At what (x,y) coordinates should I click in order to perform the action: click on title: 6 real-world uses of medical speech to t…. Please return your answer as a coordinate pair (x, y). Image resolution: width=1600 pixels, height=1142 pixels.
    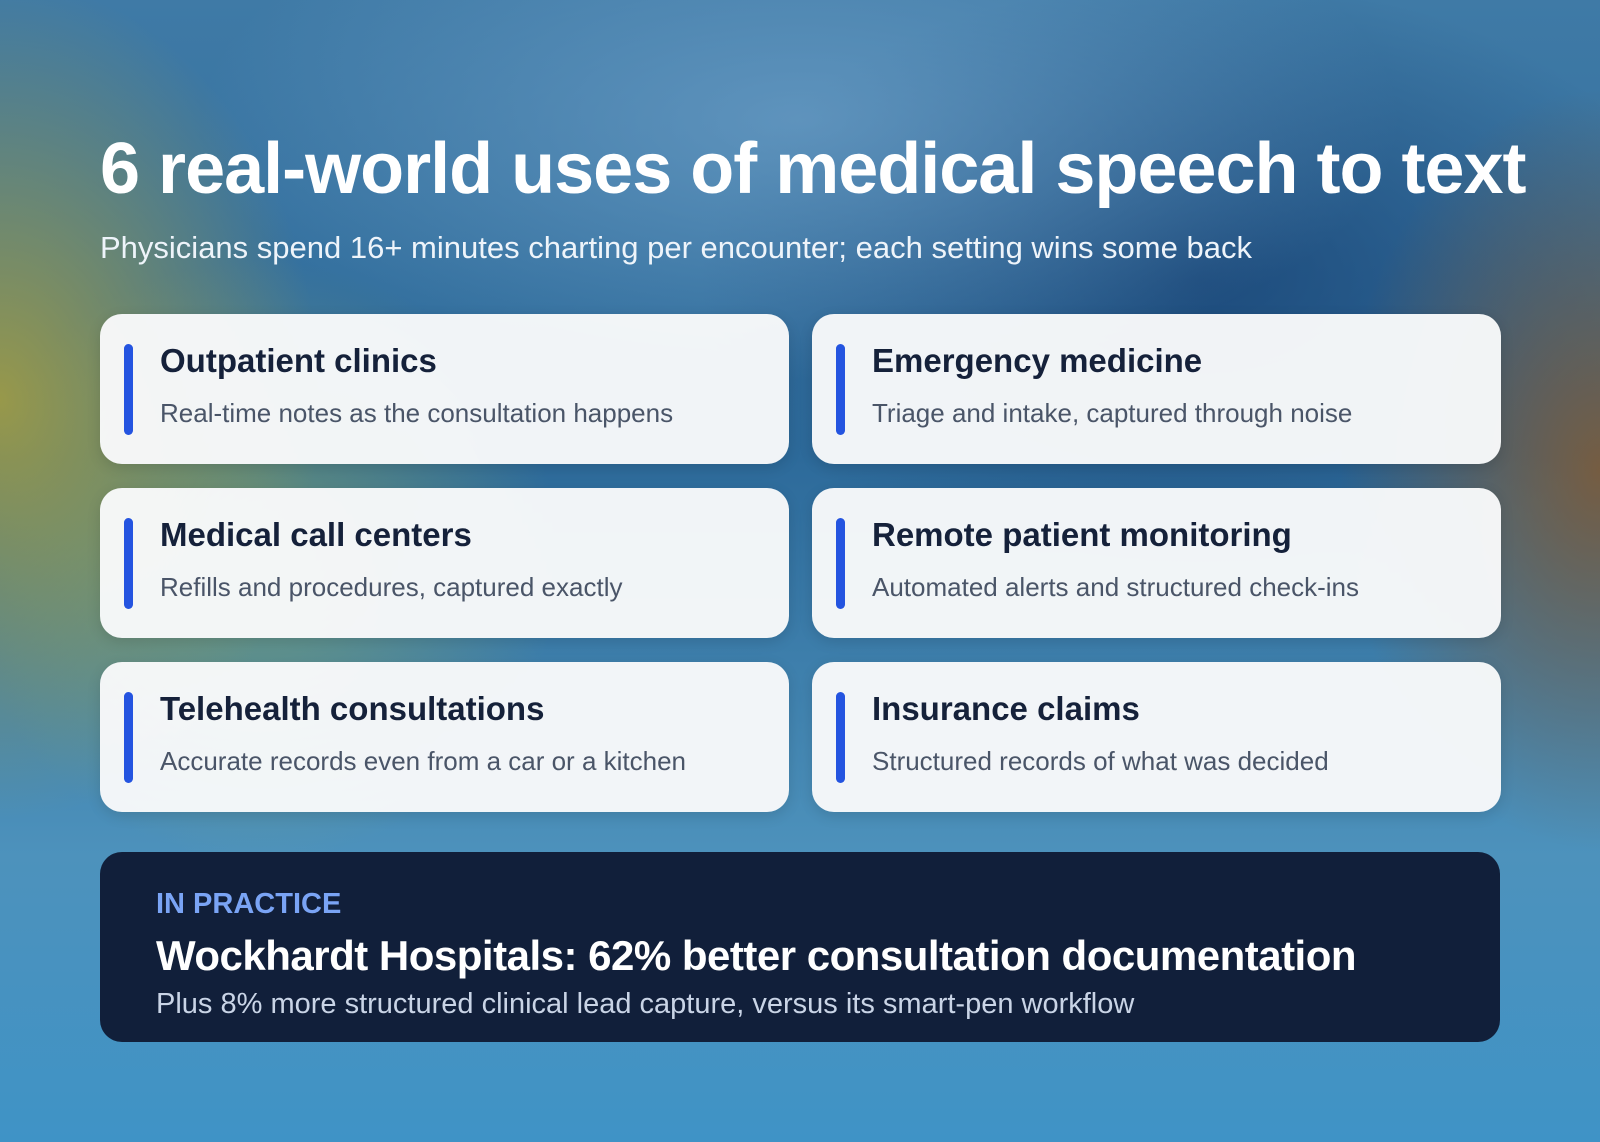
    Looking at the image, I should click on (813, 169).